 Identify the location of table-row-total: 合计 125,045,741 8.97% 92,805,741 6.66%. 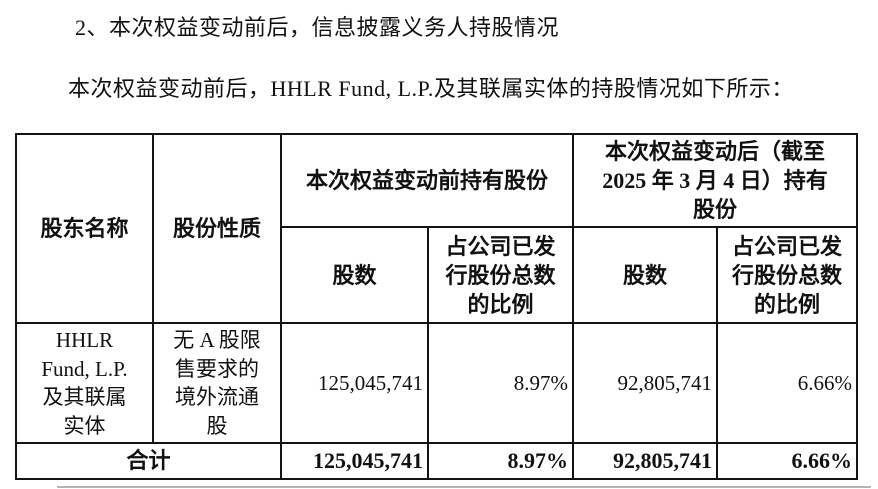
(437, 461).